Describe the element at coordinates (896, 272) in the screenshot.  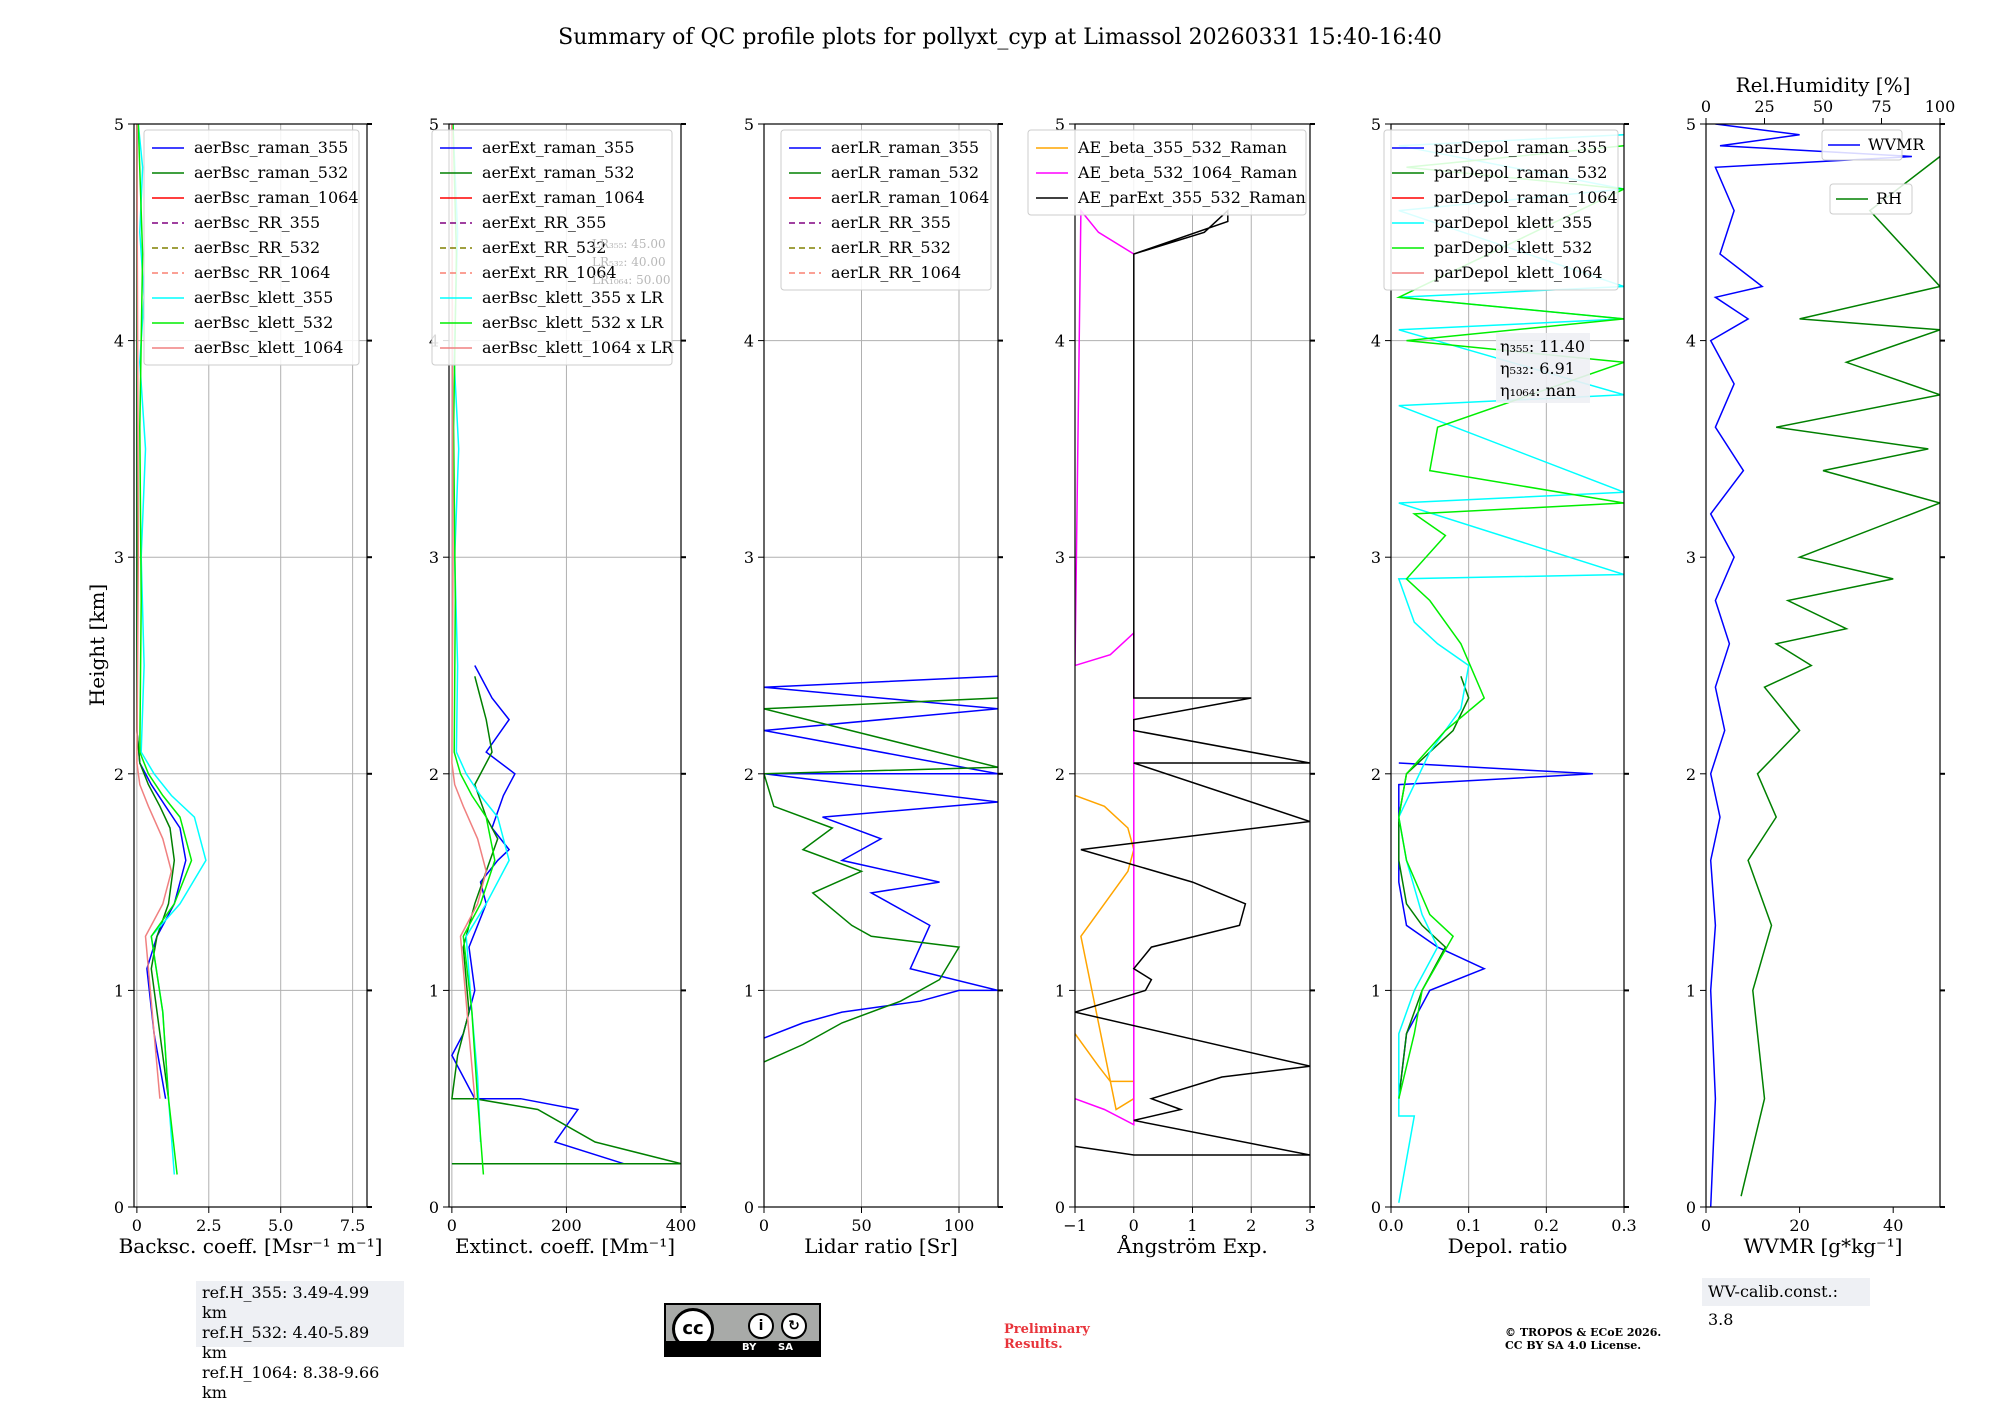
I see `legend-label: aerLR_RR_1064` at that location.